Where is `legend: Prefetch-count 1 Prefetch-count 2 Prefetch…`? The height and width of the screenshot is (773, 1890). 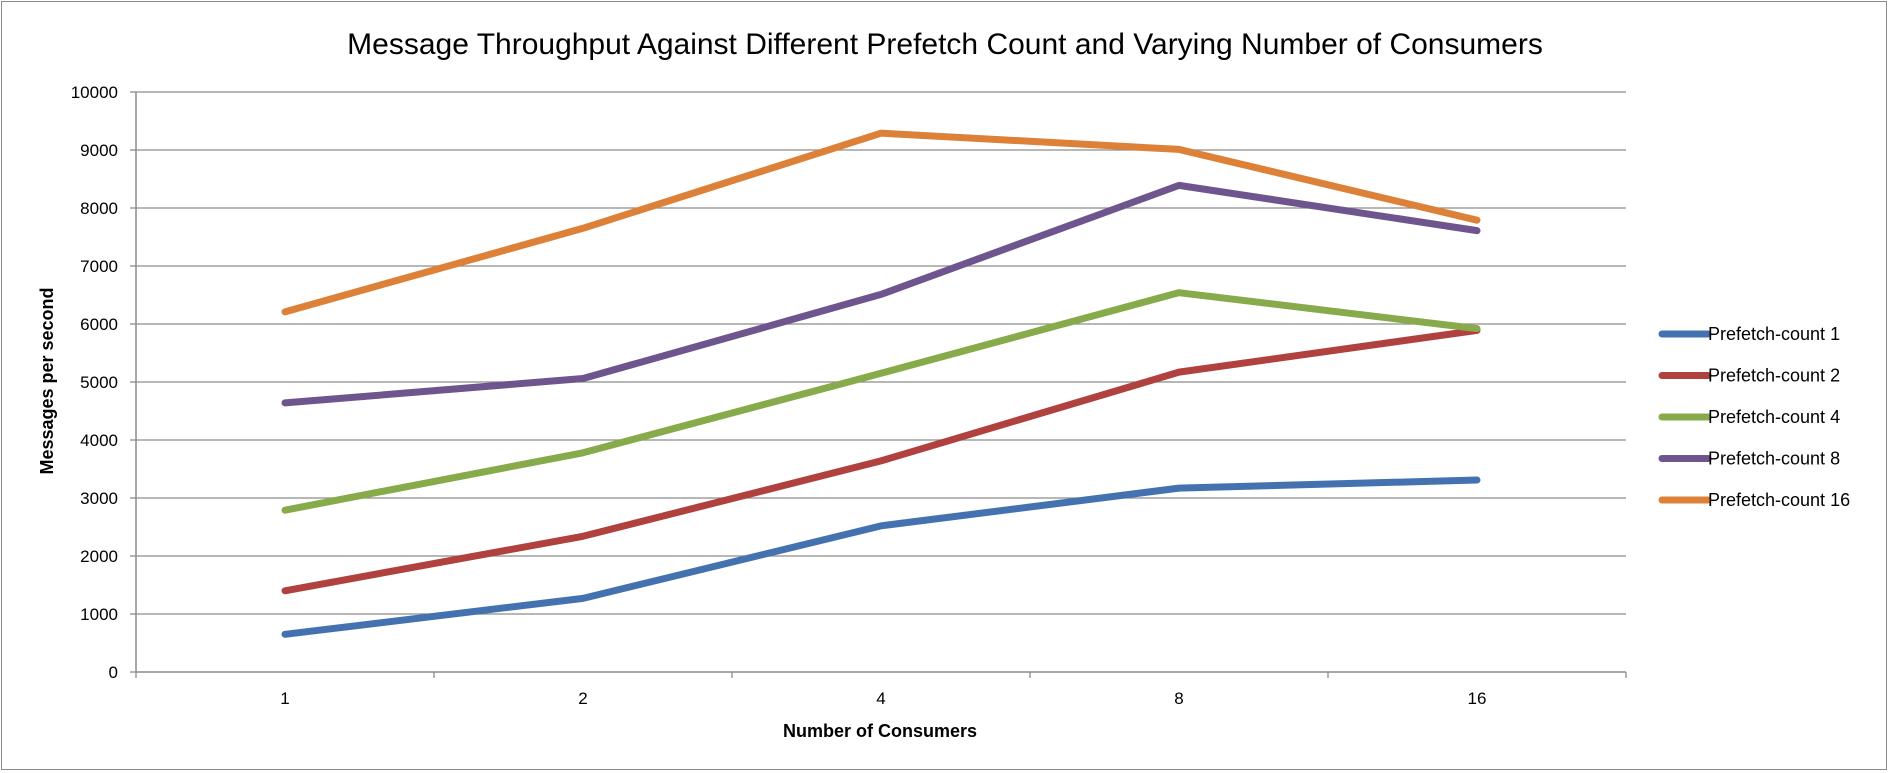
legend: Prefetch-count 1 Prefetch-count 2 Prefetch… is located at coordinates (1754, 417).